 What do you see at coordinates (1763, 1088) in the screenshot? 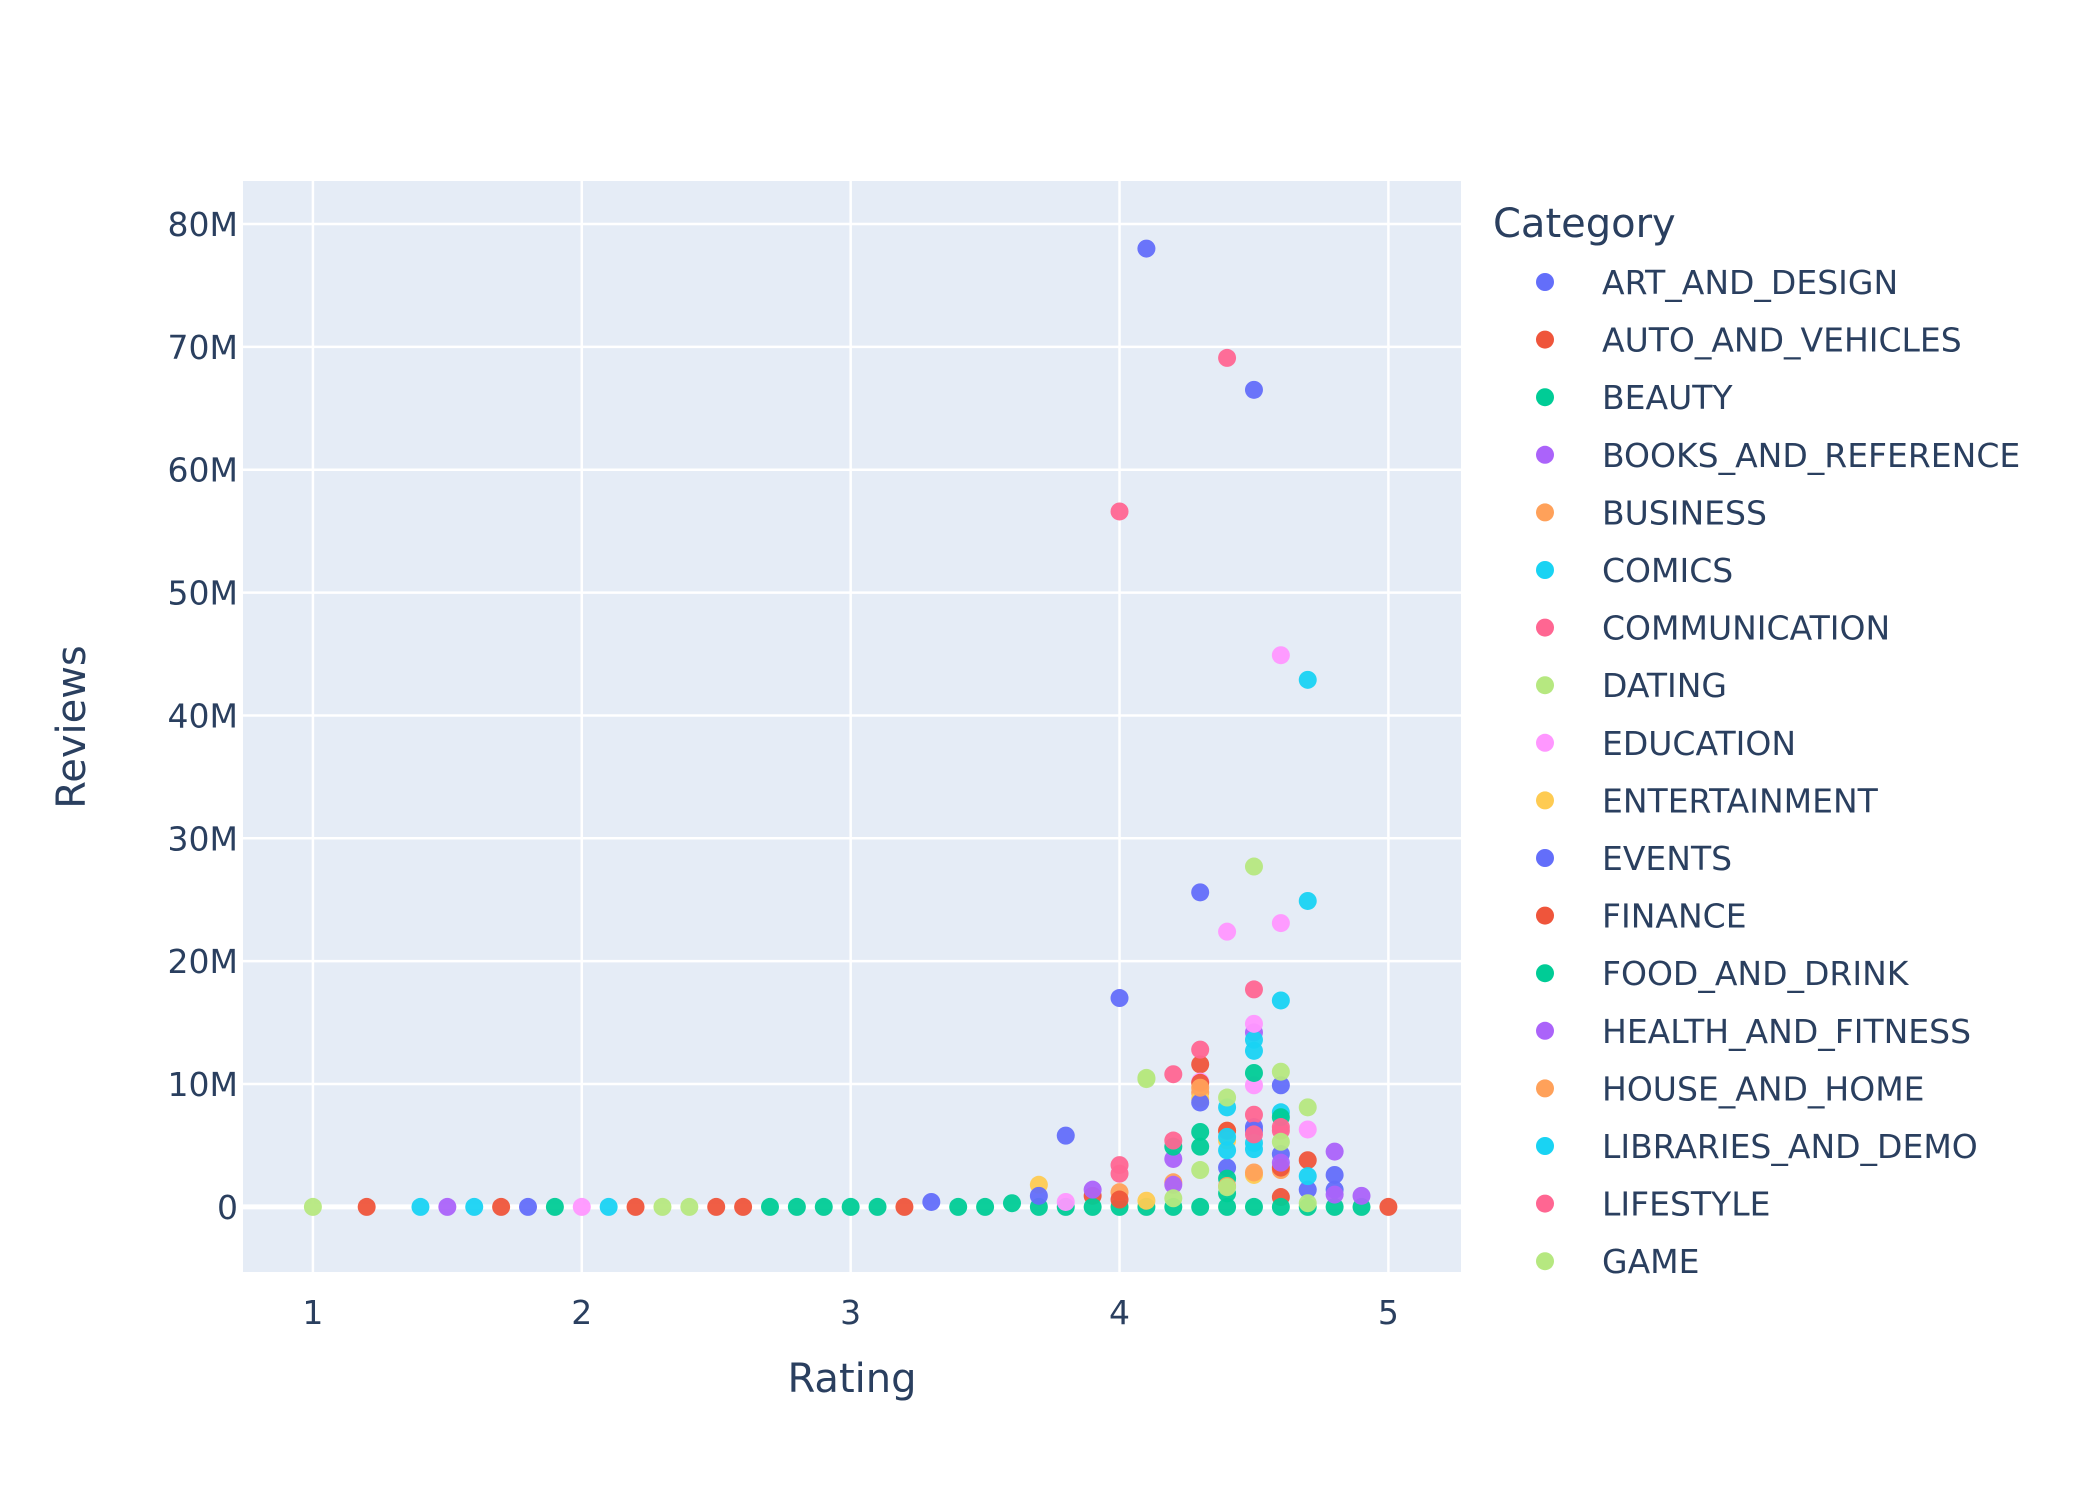
I see `legend-item-label: HOUSE_AND_HOME` at bounding box center [1763, 1088].